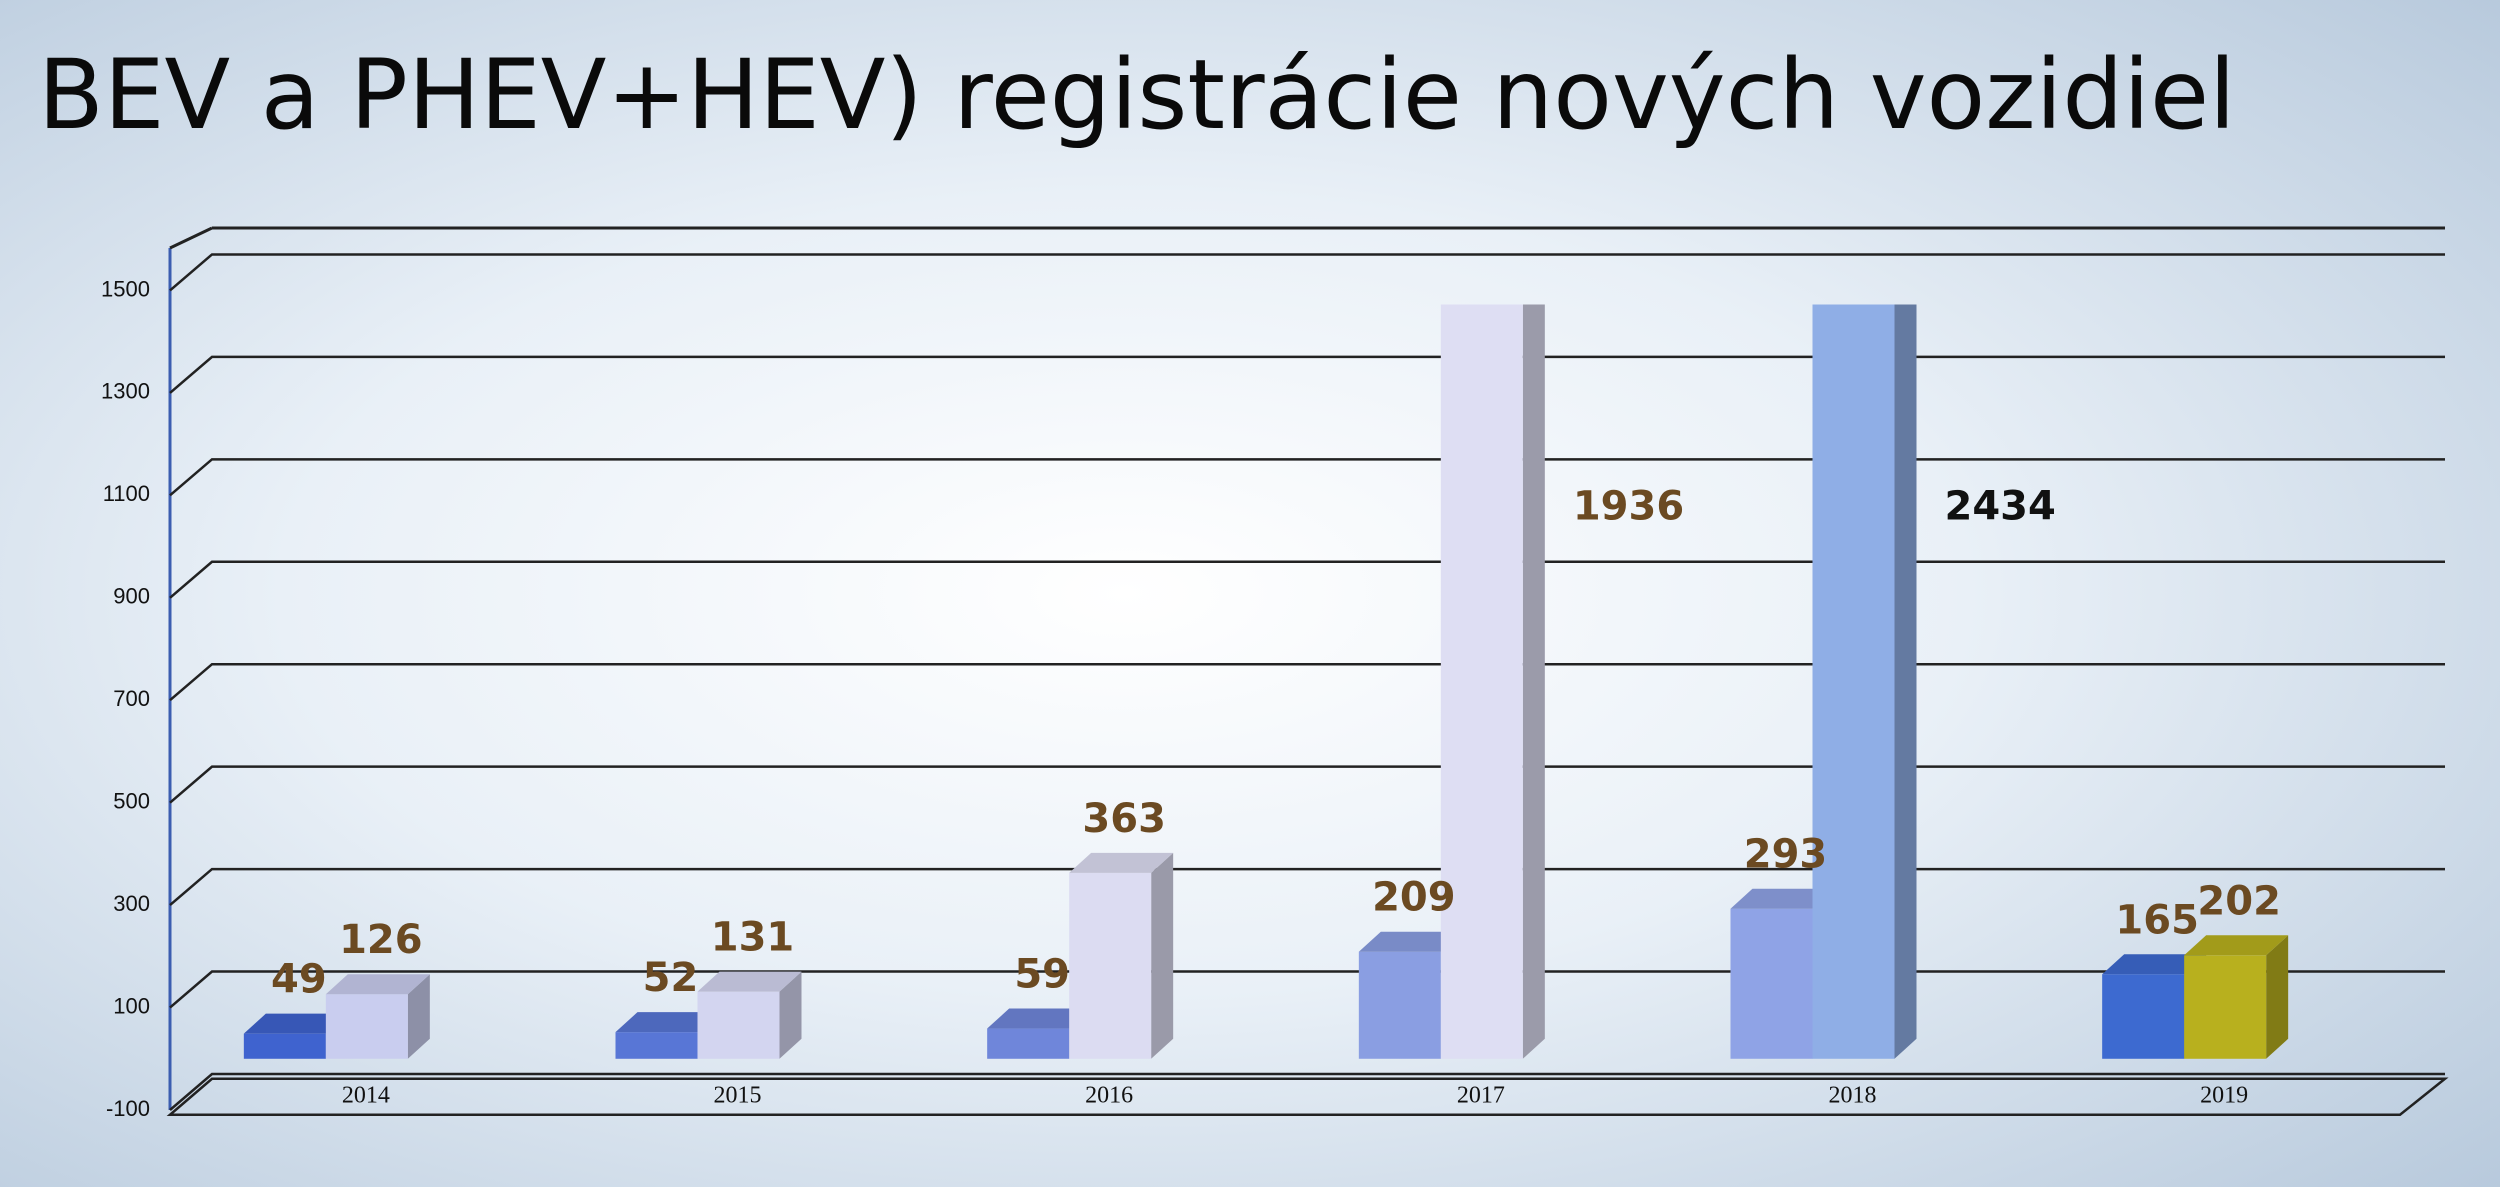 This screenshot has width=2500, height=1187. Describe the element at coordinates (191, 238) in the screenshot. I see `frame-left` at that location.